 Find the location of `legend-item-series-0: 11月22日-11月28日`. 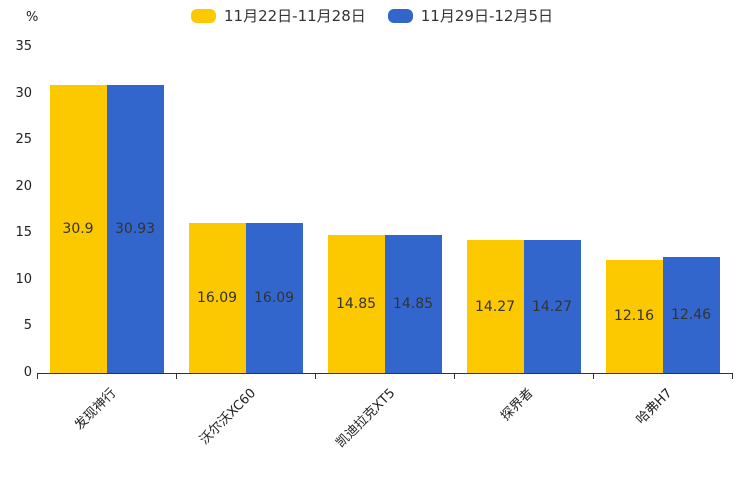

legend-item-series-0: 11月22日-11月28日 is located at coordinates (278, 15).